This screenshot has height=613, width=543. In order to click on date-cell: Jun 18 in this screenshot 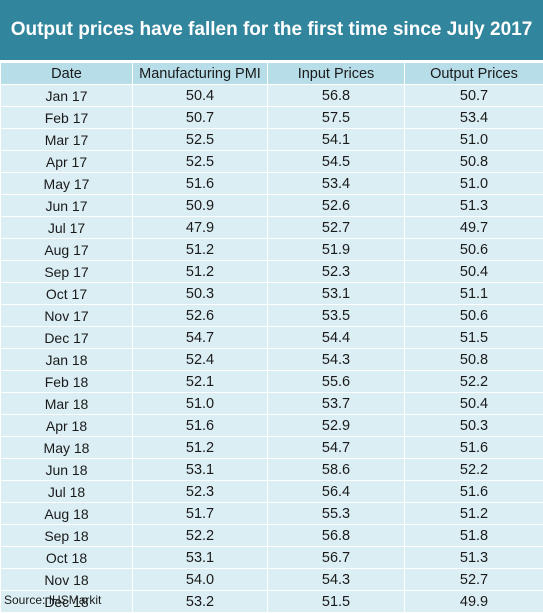, I will do `click(66, 469)`.